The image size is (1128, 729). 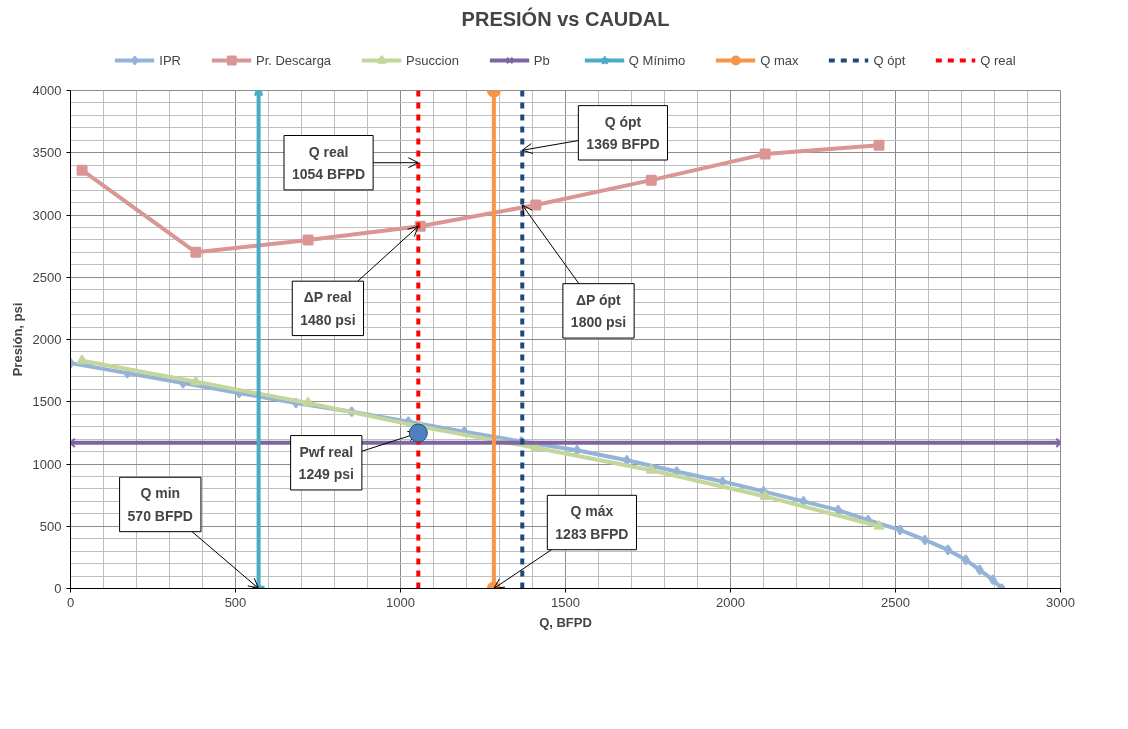 What do you see at coordinates (400, 602) in the screenshot?
I see `x-tick-label: 1000` at bounding box center [400, 602].